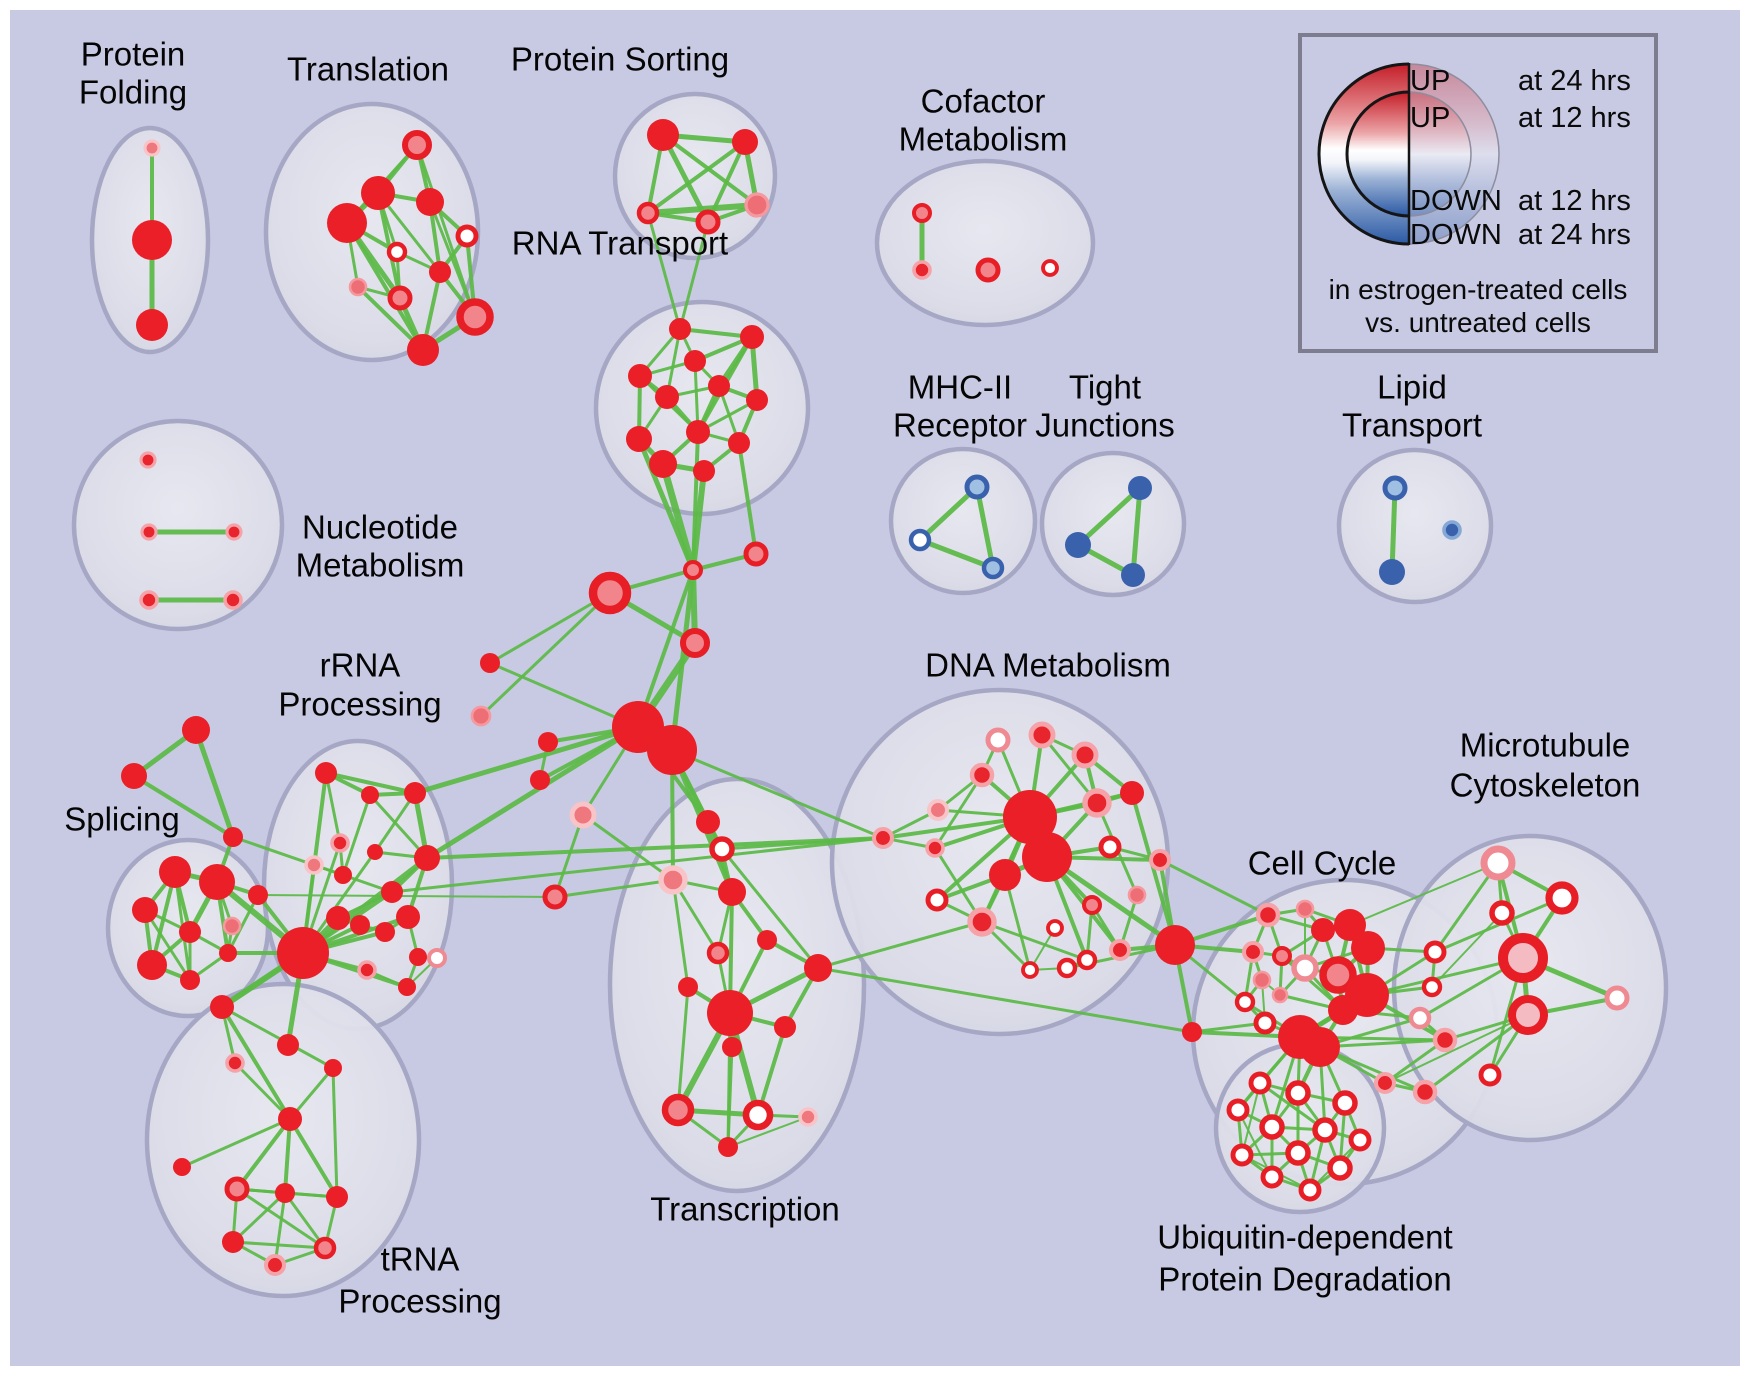 Image resolution: width=1750 pixels, height=1376 pixels. Describe the element at coordinates (960, 425) in the screenshot. I see `cluster-label-mhc-ii-receptor: Receptor` at that location.